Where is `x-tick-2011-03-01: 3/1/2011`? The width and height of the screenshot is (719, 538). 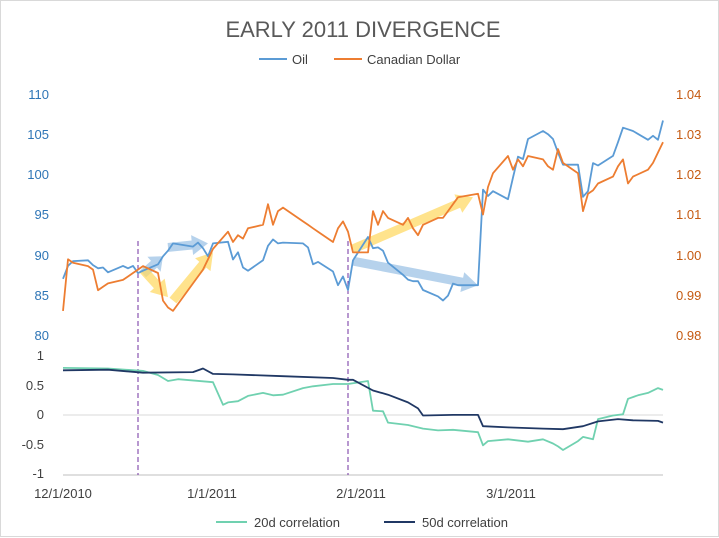 x-tick-2011-03-01: 3/1/2011 is located at coordinates (511, 493).